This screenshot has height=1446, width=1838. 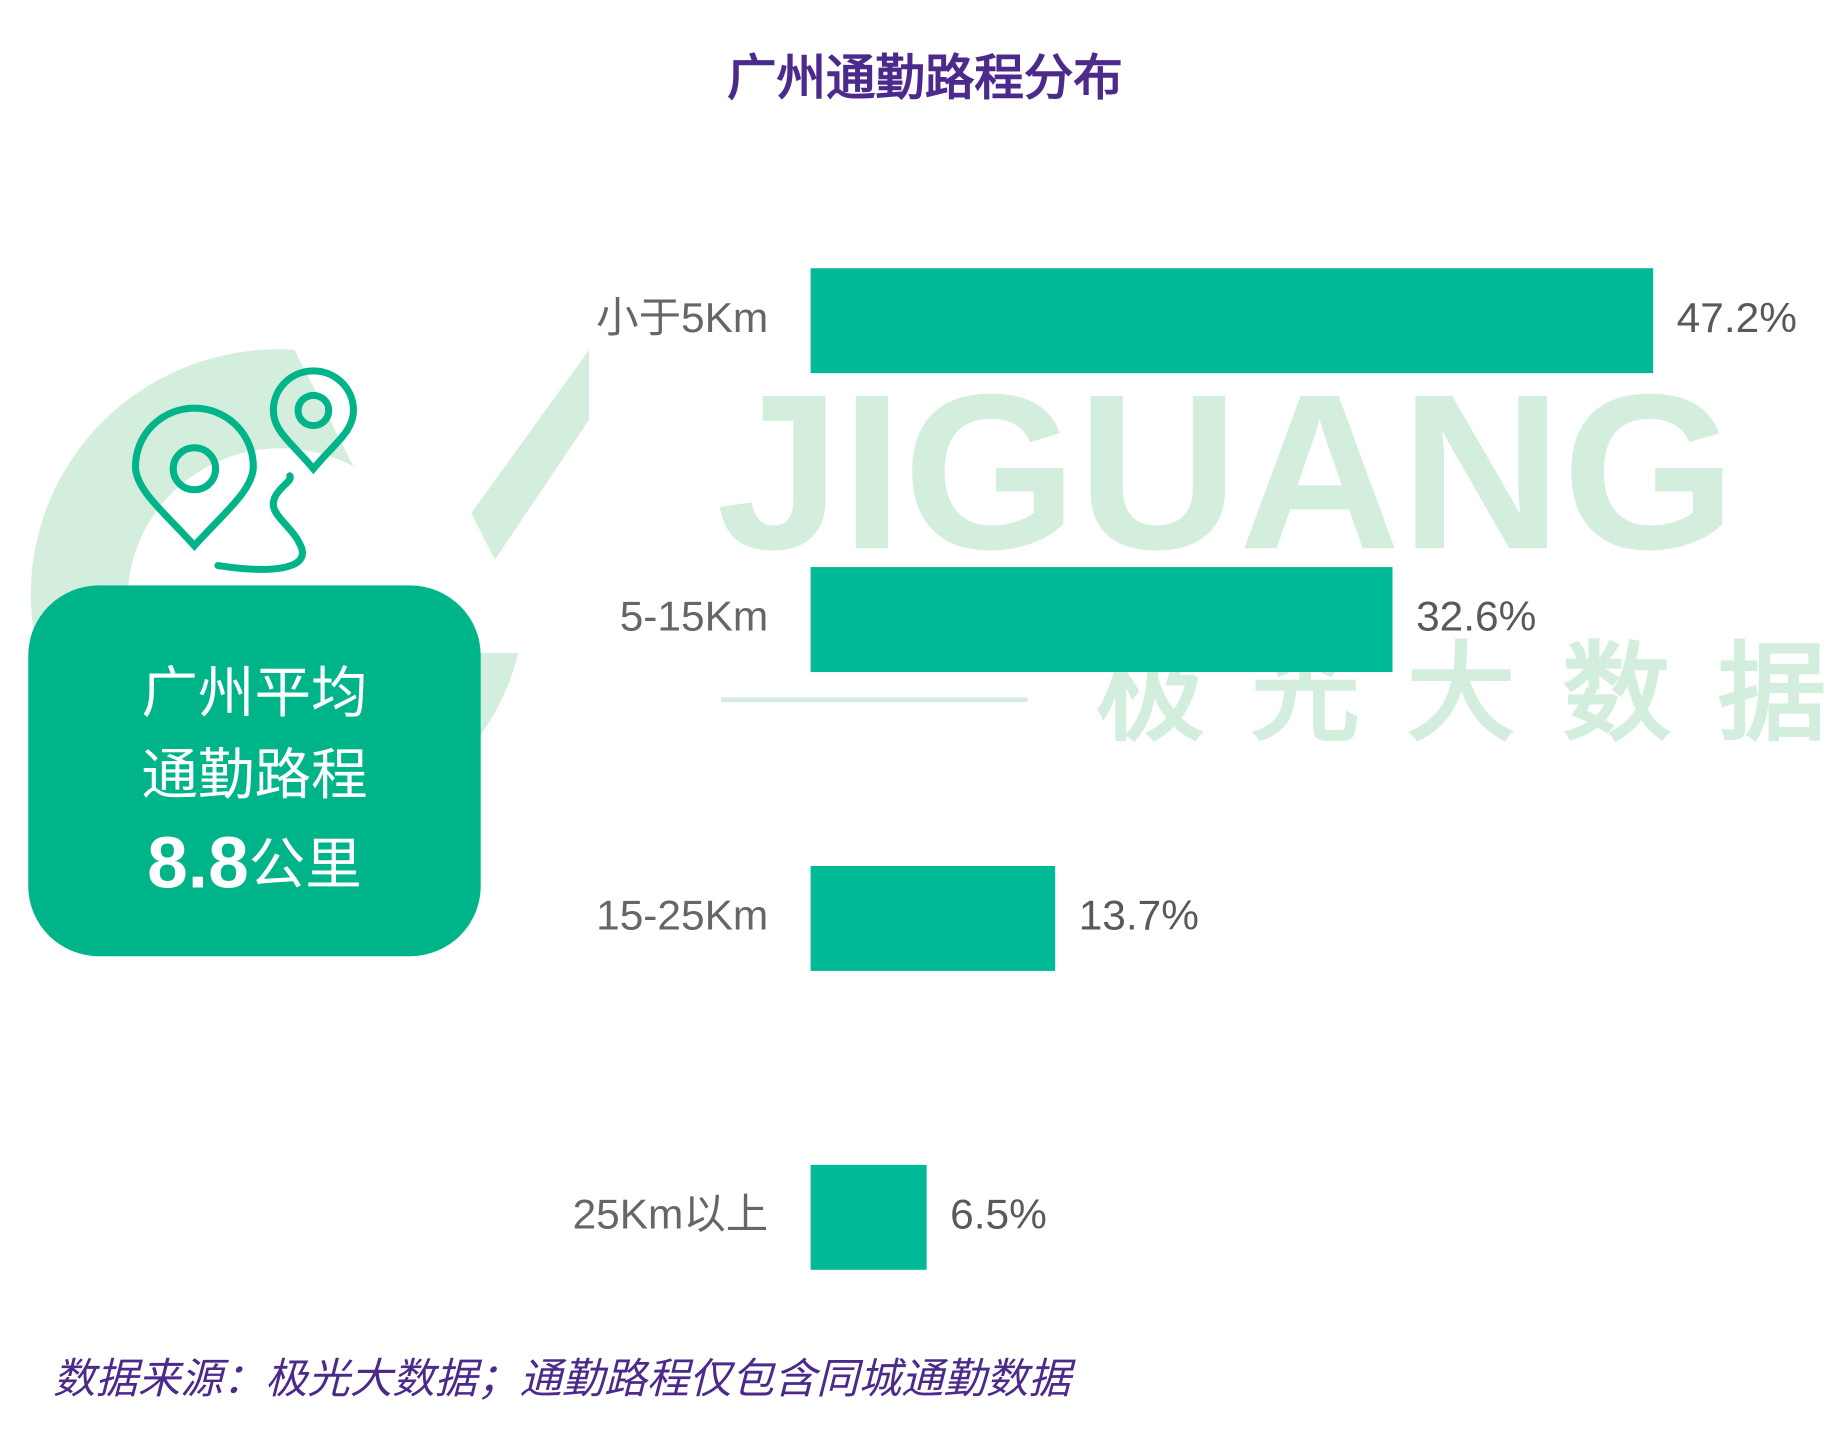 I want to click on category-label: 15-25Km, so click(x=682, y=915).